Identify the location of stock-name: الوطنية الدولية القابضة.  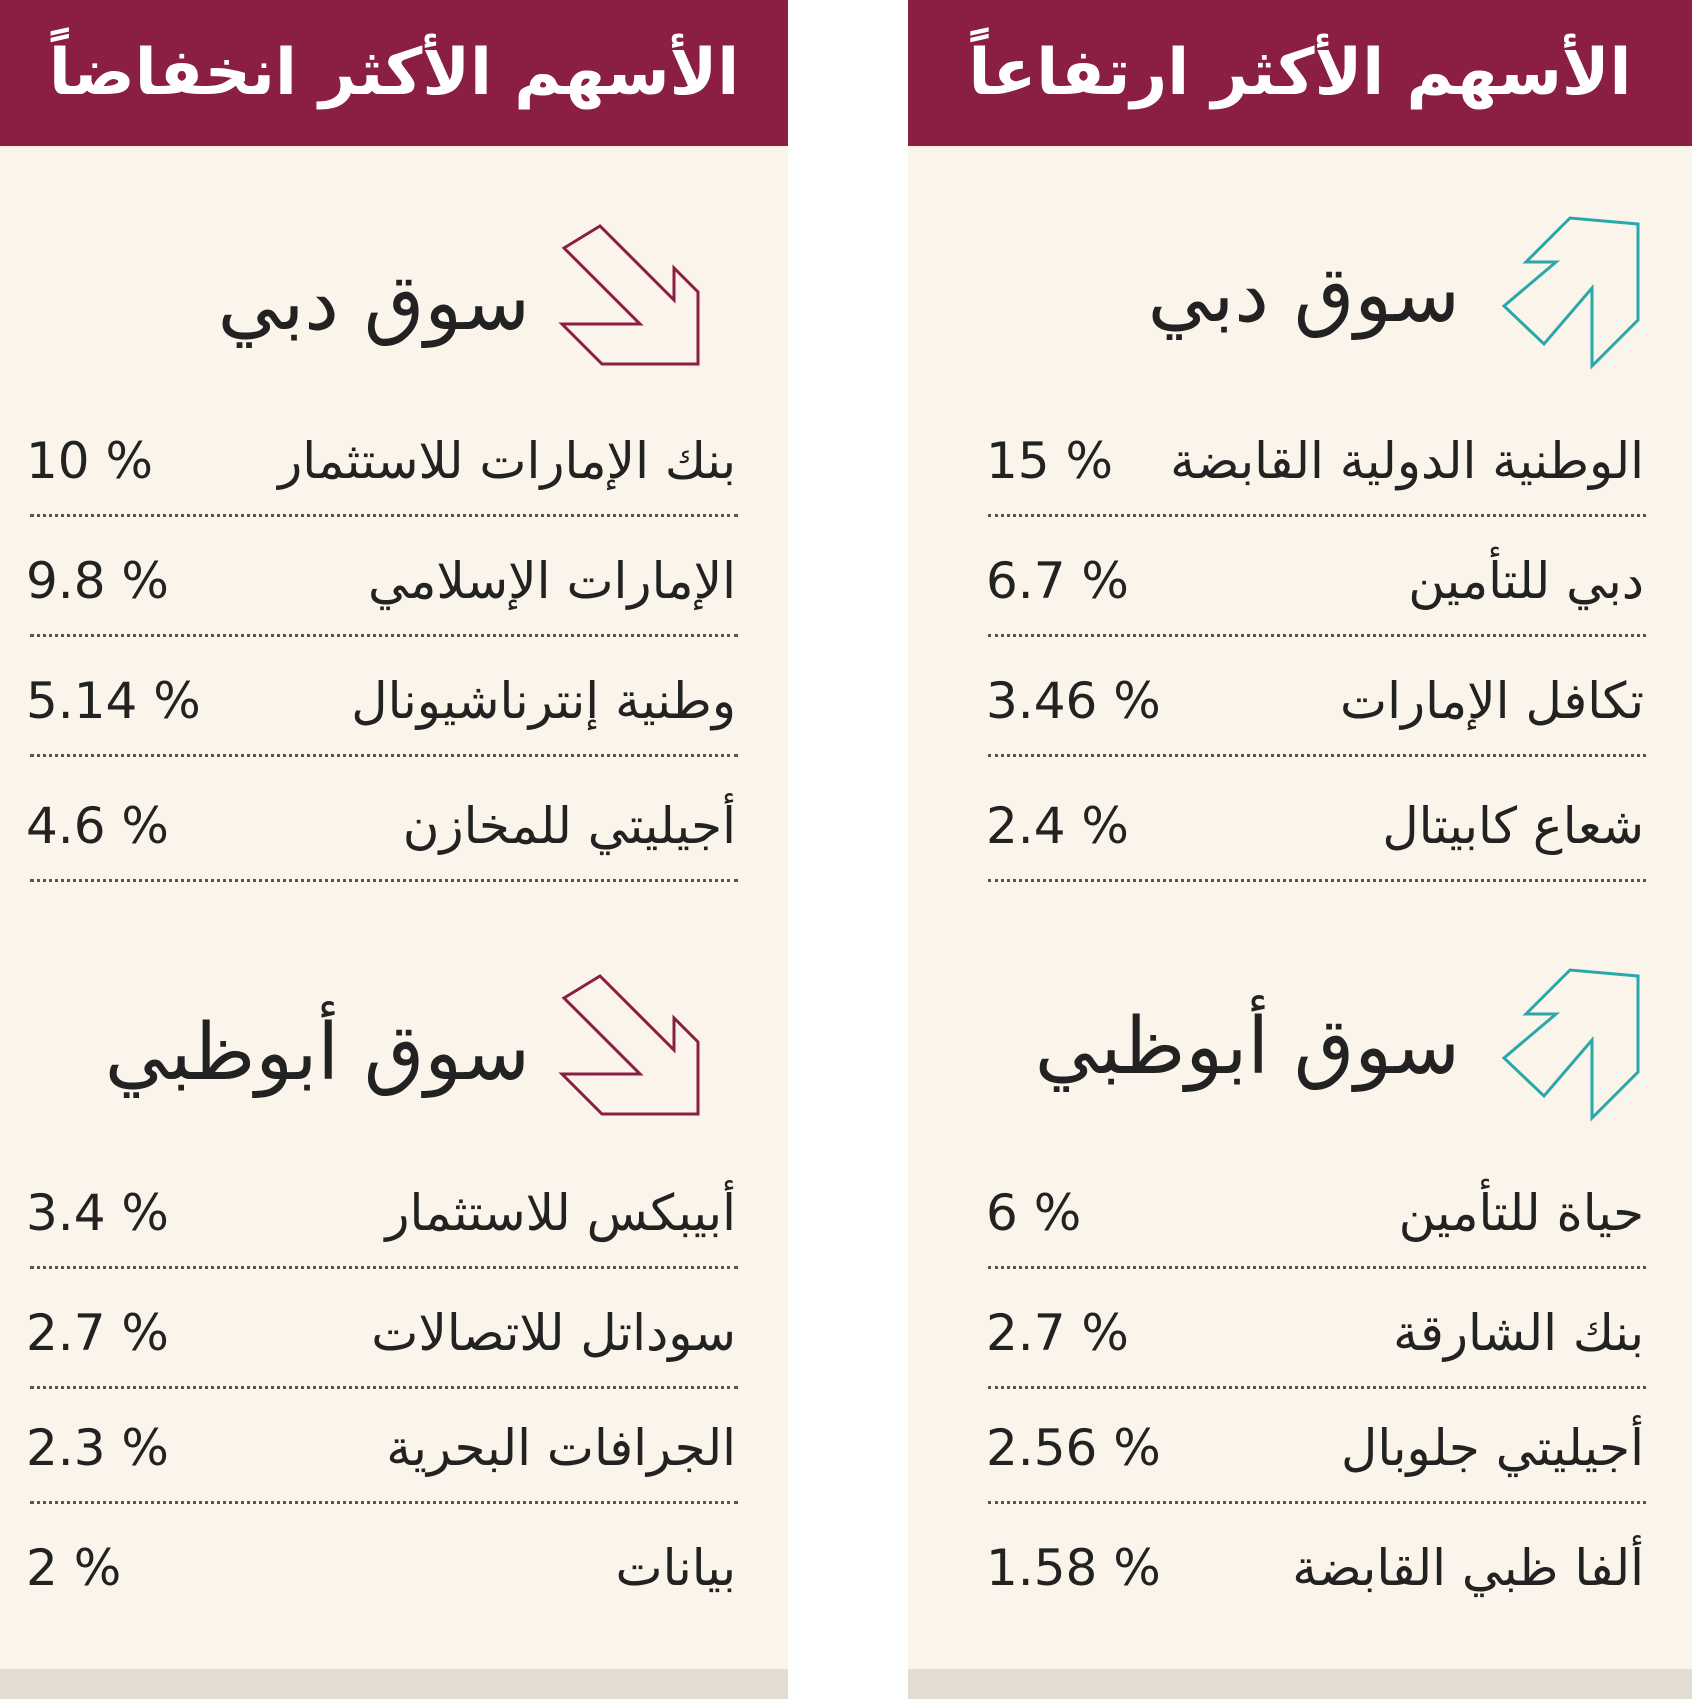
(1407, 461).